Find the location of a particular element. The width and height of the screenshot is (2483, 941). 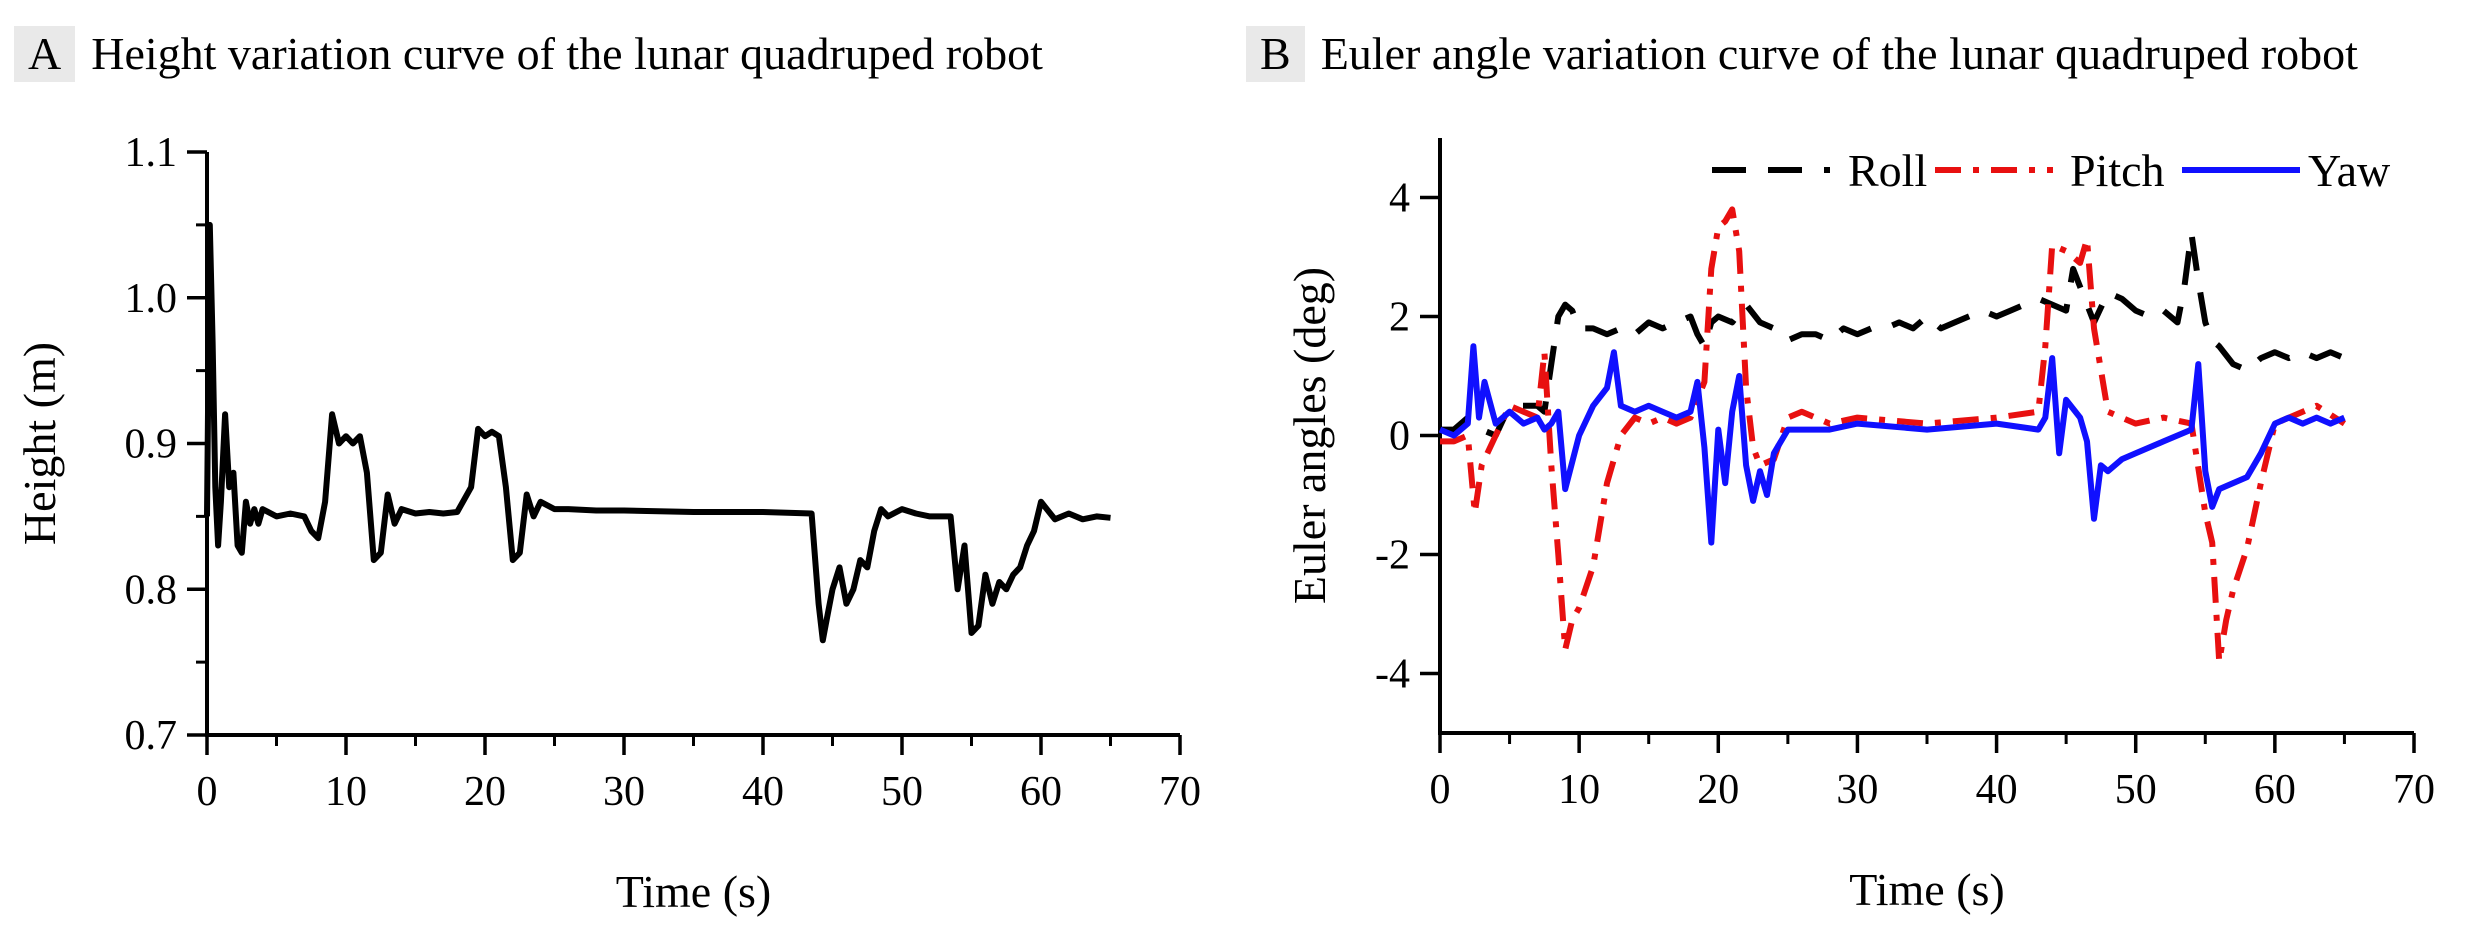

y-axis-title: Height (m) is located at coordinates (39, 443).